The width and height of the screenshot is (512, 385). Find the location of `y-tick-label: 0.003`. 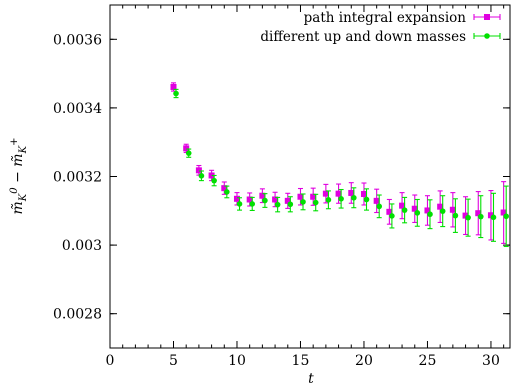

y-tick-label: 0.003 is located at coordinates (82, 246).